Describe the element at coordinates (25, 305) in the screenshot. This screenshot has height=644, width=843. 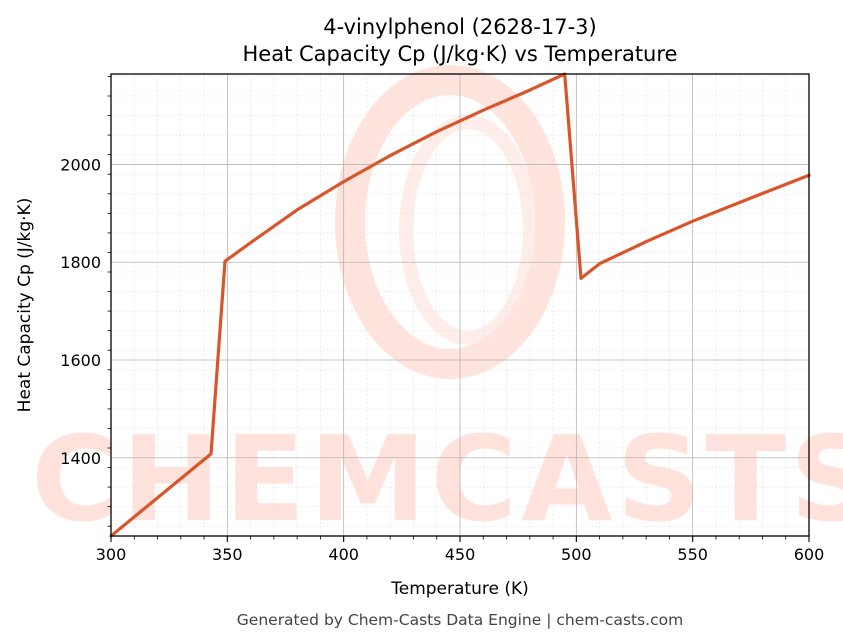
I see `y-axis-label: Heat Capacity Cp (J/kg·K)` at that location.